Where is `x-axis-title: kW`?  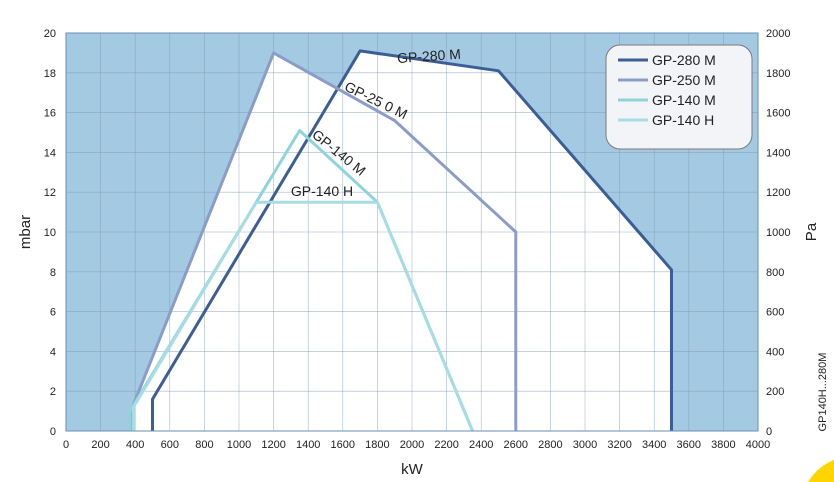 x-axis-title: kW is located at coordinates (412, 469).